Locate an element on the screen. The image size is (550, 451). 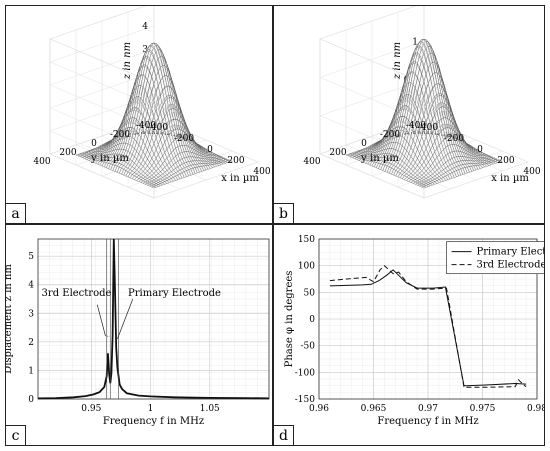
x-tick-label: 1 is located at coordinates (151, 409).